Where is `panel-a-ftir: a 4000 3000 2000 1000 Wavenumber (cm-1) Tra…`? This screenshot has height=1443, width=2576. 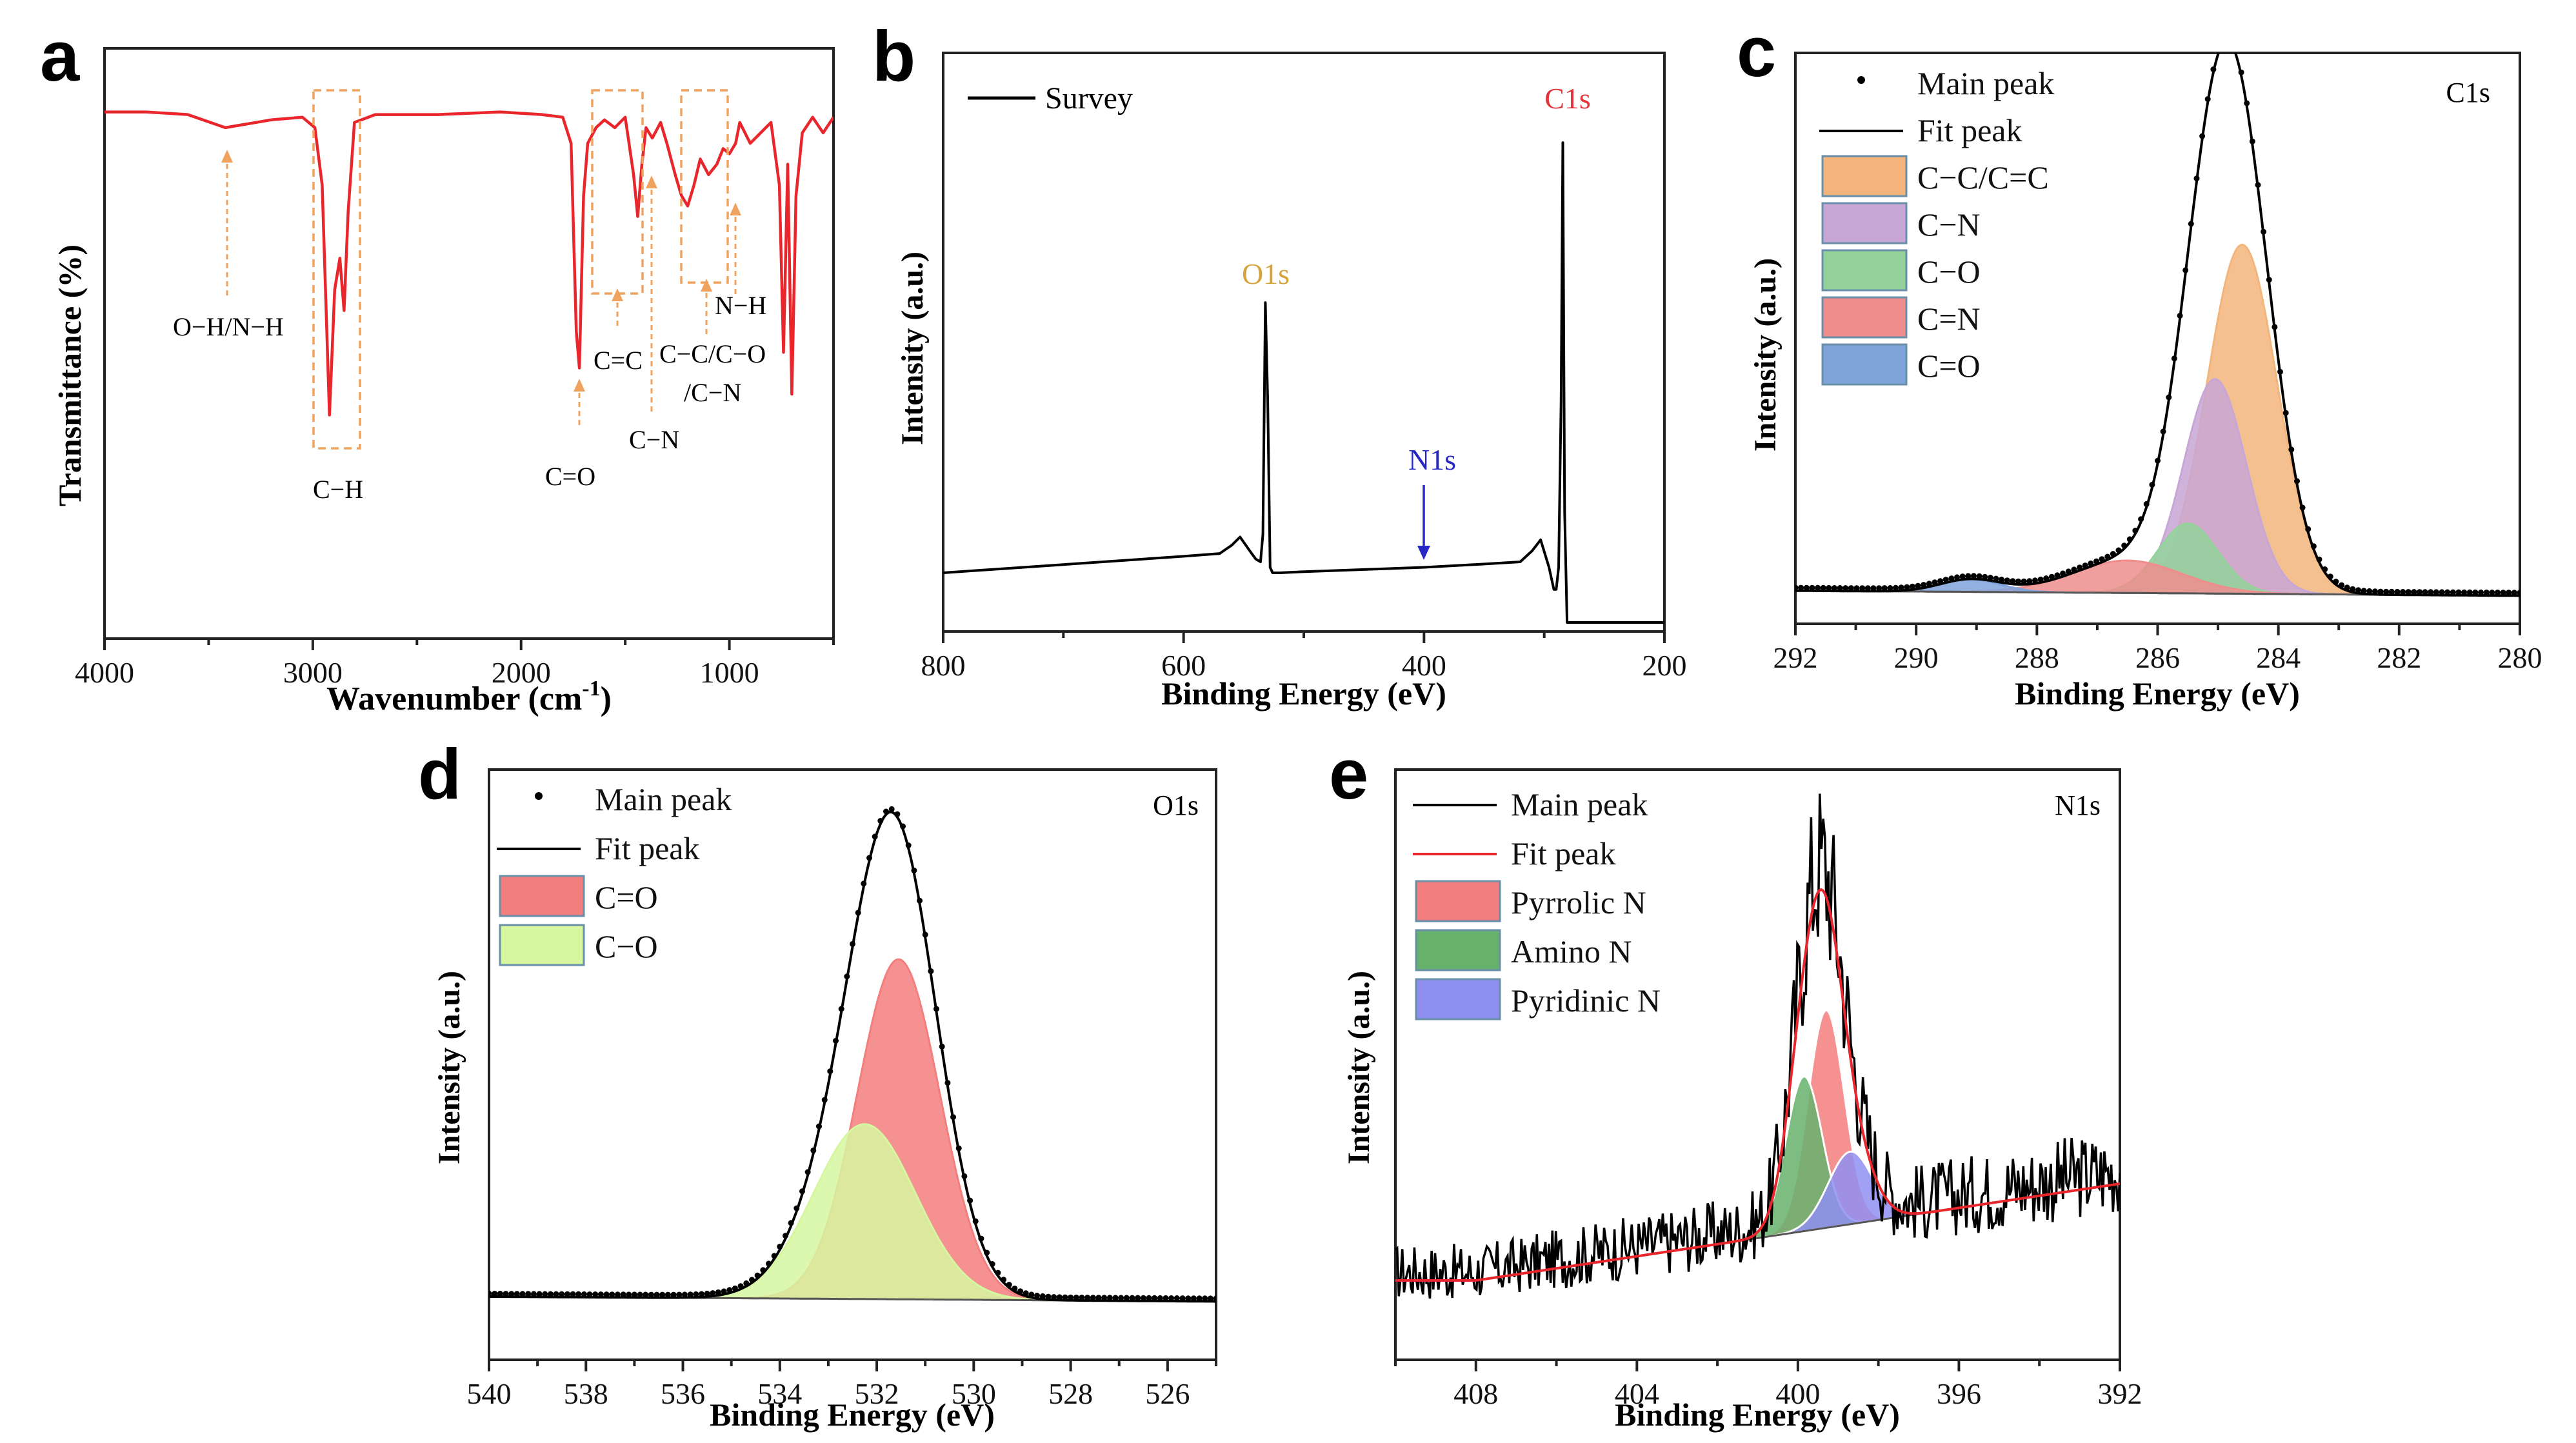
panel-a-ftir: a 4000 3000 2000 1000 Wavenumber (cm-1) Tra… is located at coordinates (437, 367).